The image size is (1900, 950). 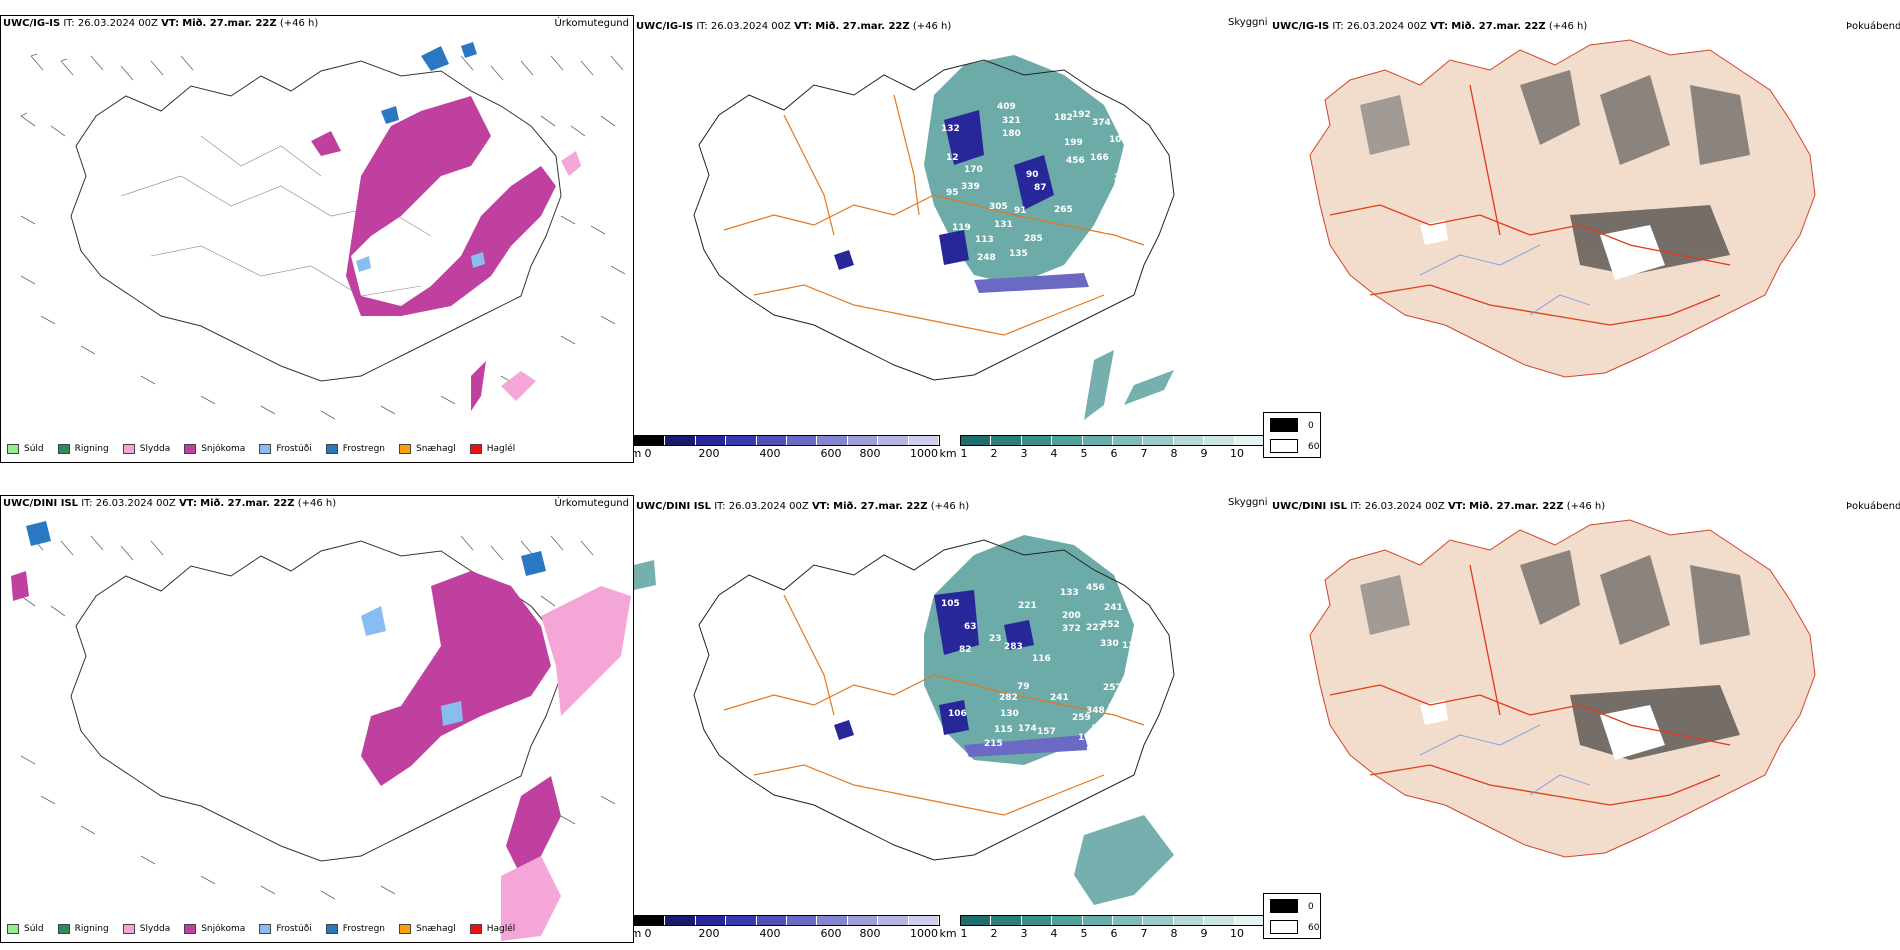 I want to click on init-value: 26.03.2024 00Z, so click(x=117, y=23).